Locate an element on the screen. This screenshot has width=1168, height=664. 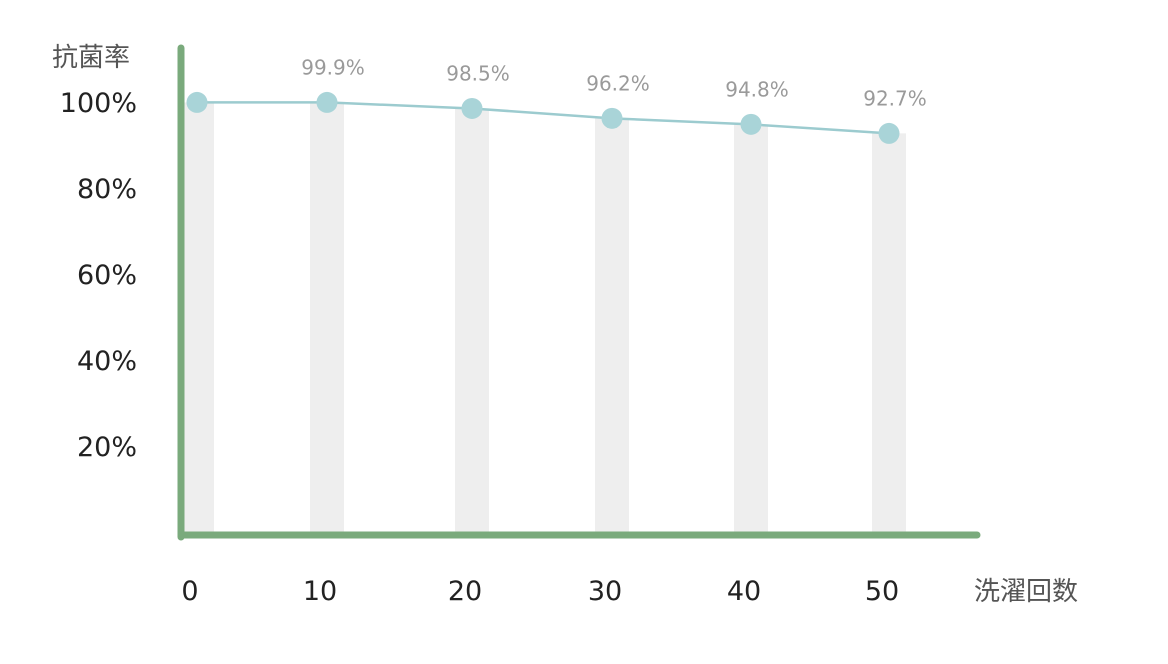
data-label: 99.9% is located at coordinates (333, 67).